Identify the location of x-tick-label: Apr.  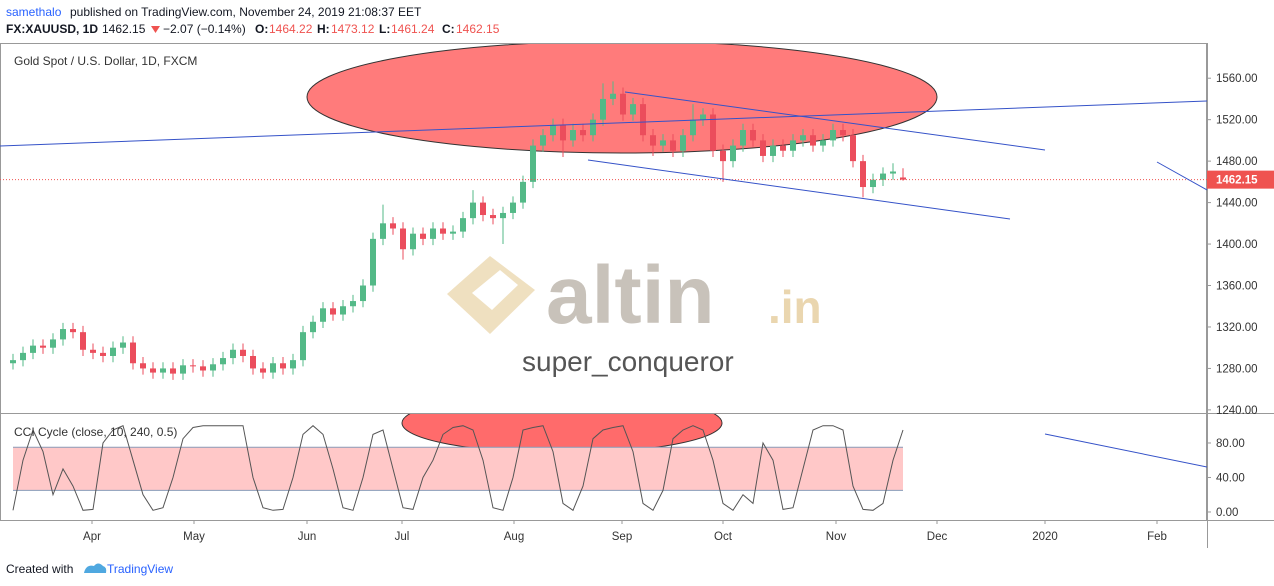
(92, 537).